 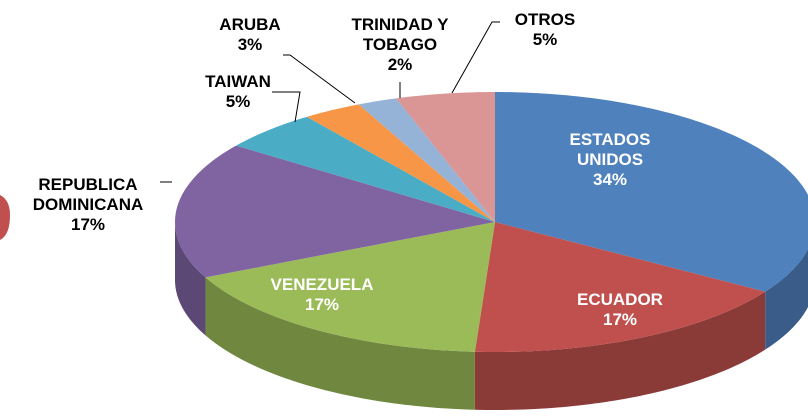 I want to click on slice-label: TRINIDAD Y TOBAGO 2%, so click(x=400, y=45).